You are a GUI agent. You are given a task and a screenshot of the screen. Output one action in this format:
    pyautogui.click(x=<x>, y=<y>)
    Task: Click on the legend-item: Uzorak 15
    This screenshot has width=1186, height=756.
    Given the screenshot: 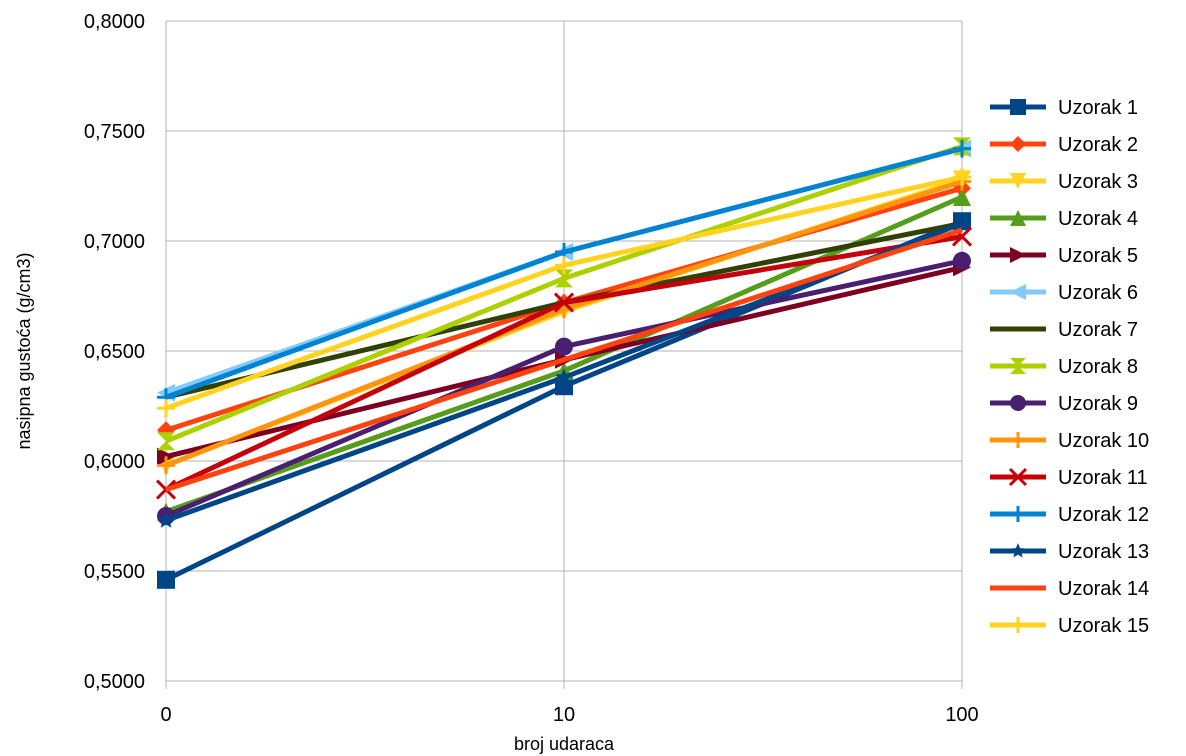 What is the action you would take?
    pyautogui.click(x=1069, y=626)
    